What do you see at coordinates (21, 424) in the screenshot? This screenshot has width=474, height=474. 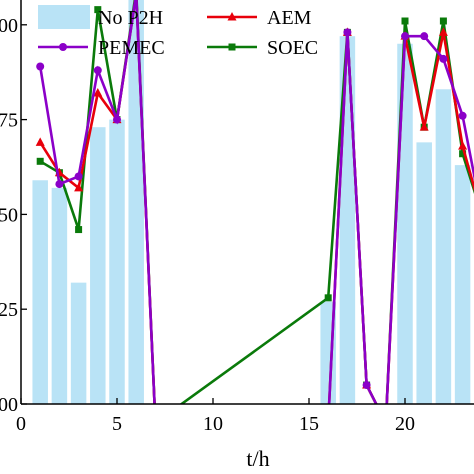 I see `x-tick-label-0: 0` at bounding box center [21, 424].